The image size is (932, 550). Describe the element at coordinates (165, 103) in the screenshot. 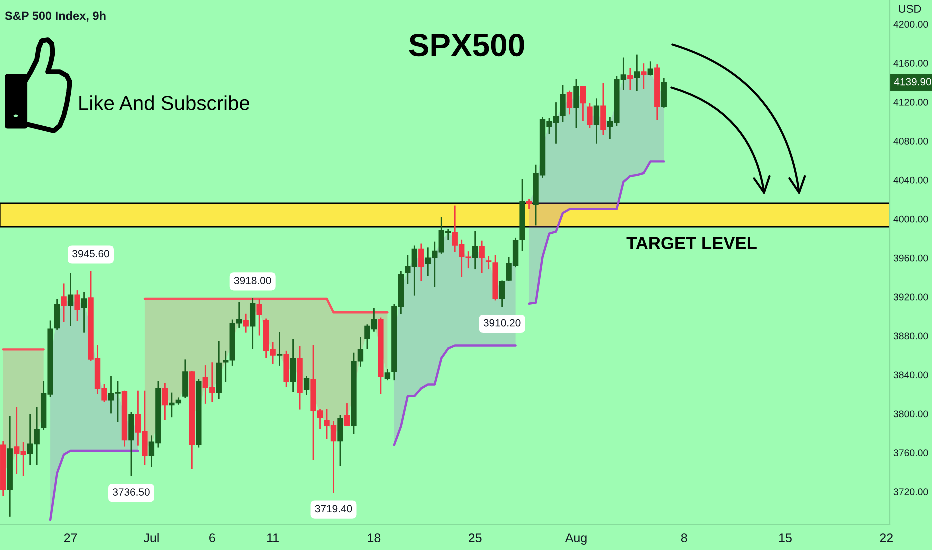

I see `annotation: Like And Subscribe` at that location.